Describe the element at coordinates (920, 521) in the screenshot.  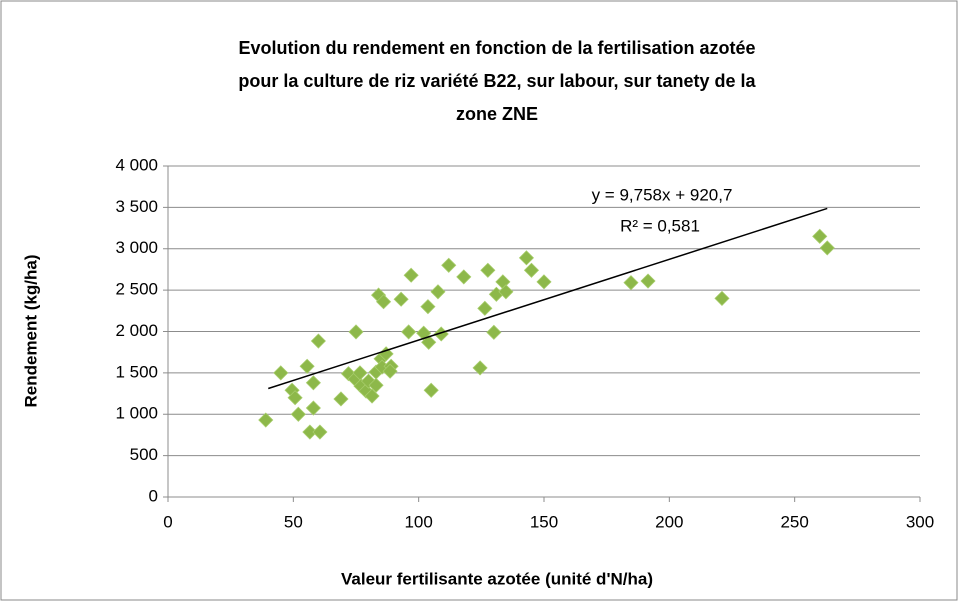
I see `x-tick-label: 300` at that location.